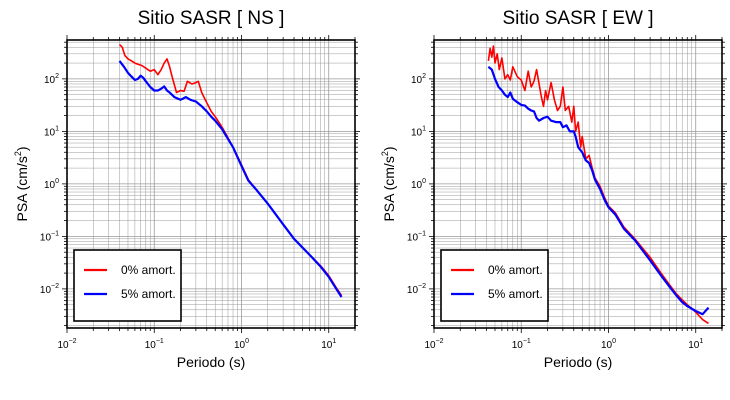 This screenshot has height=400, width=730. What do you see at coordinates (695, 344) in the screenshot?
I see `ew-x-tick-label: 10¹` at bounding box center [695, 344].